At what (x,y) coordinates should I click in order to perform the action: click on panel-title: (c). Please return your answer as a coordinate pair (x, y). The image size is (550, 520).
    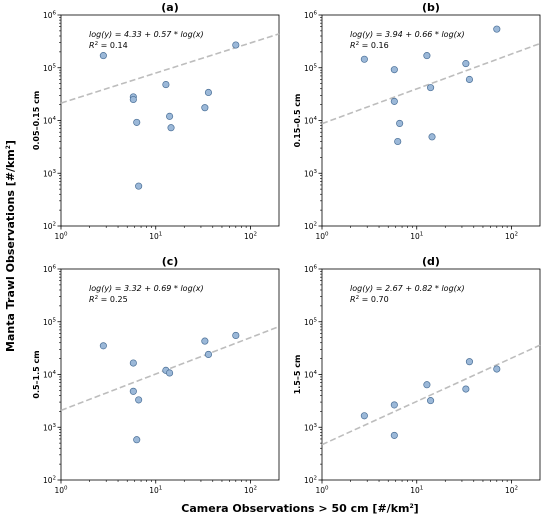
    Looking at the image, I should click on (170, 261).